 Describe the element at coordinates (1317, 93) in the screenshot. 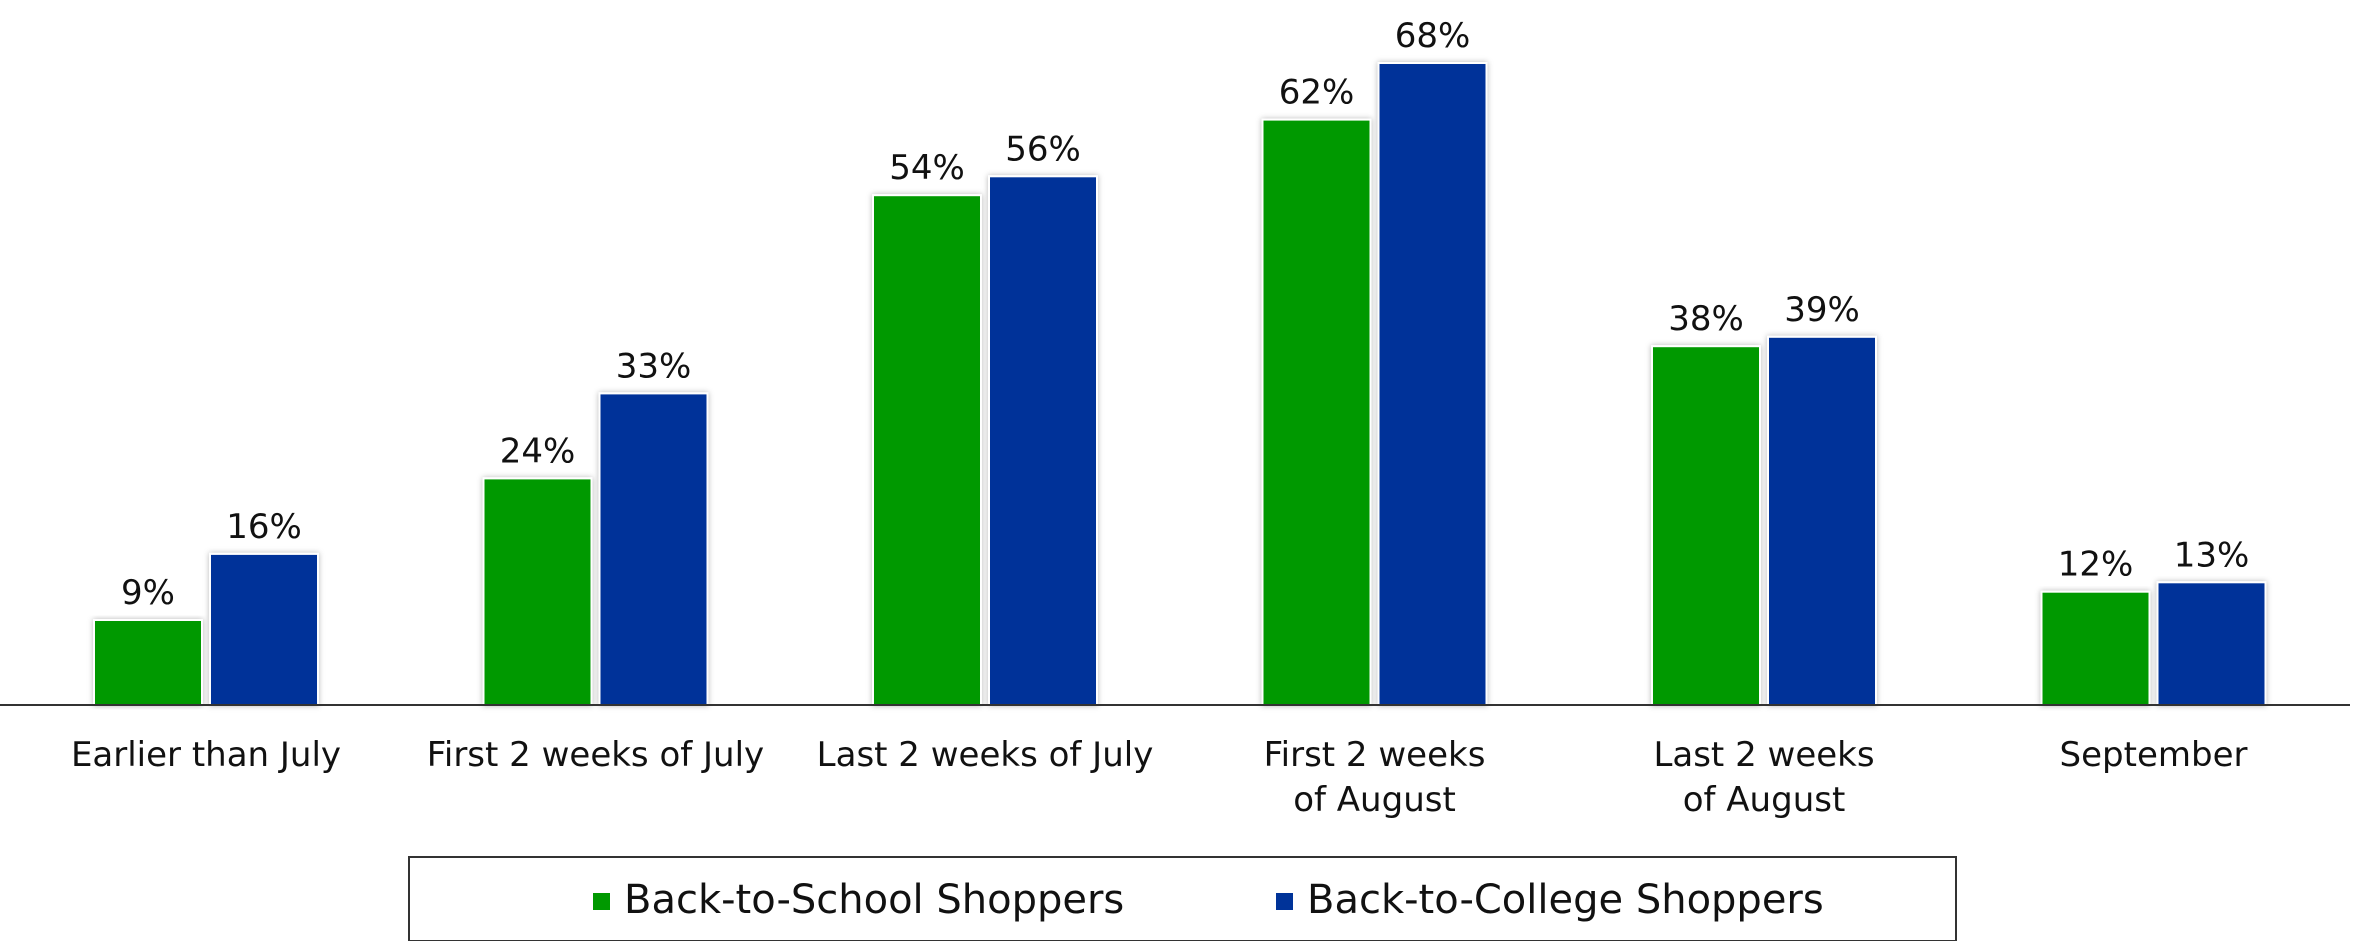

I see `data-label-back-to-school-shoppers-first-2-weeks-of-august: 62%` at that location.